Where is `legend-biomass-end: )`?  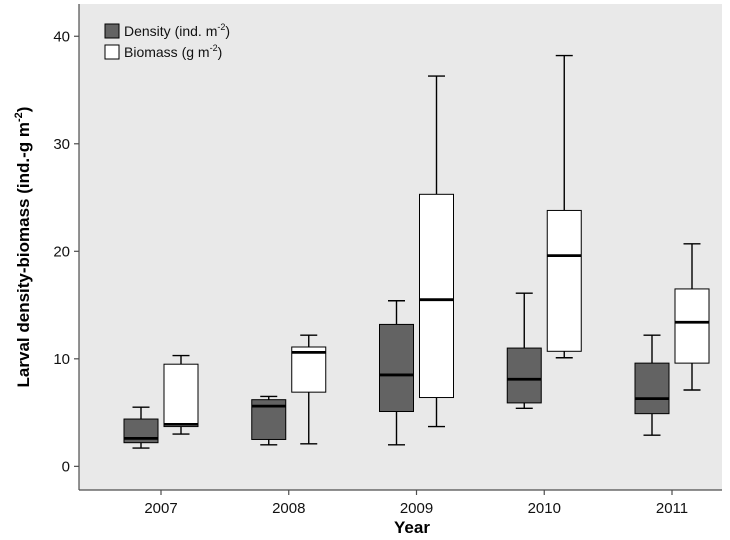
legend-biomass-end: ) is located at coordinates (220, 52).